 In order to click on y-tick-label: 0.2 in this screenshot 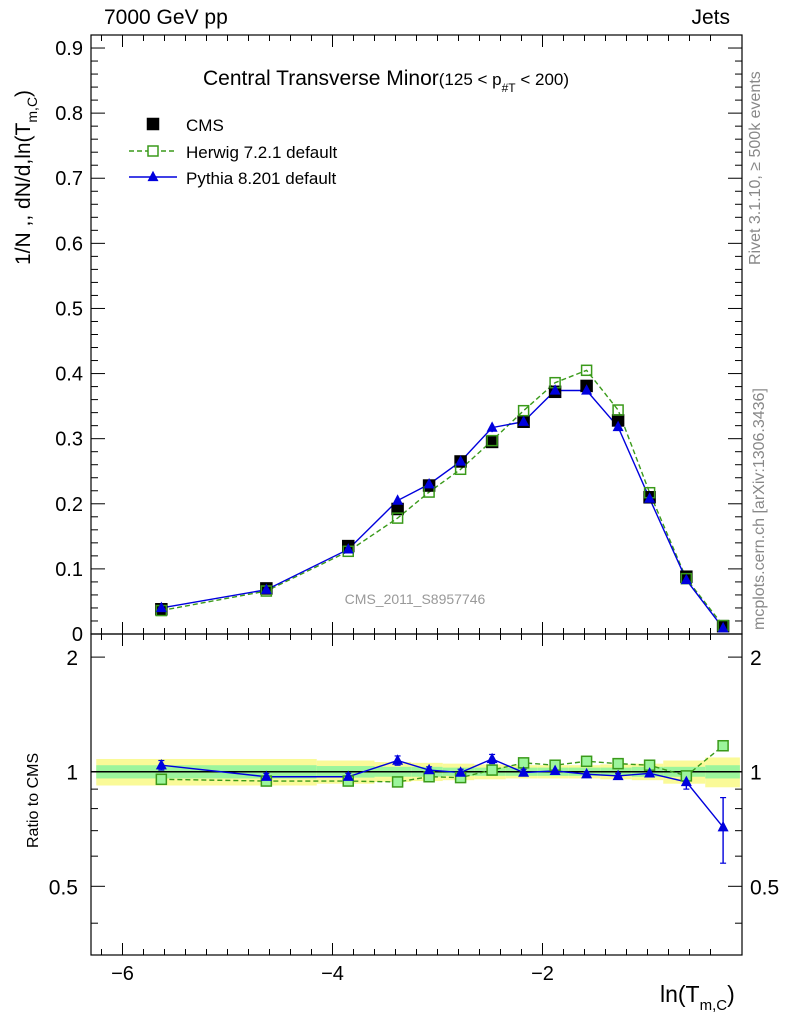, I will do `click(69, 505)`.